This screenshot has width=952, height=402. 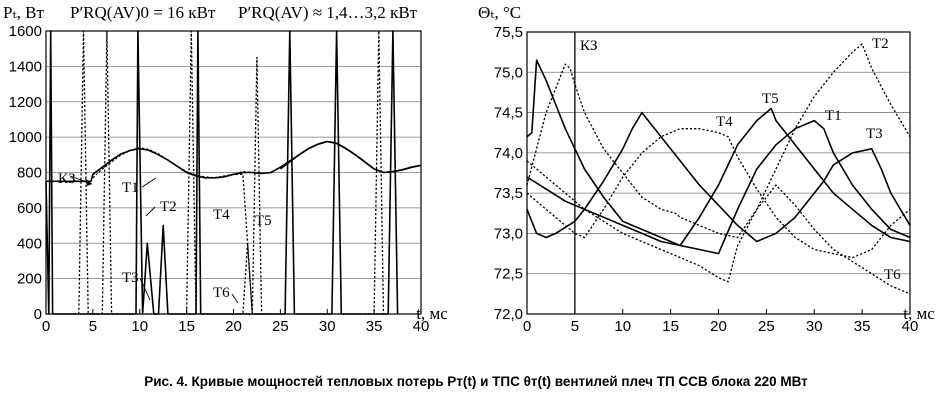 I want to click on left-chart-annotation-label: Т6, so click(x=221, y=293).